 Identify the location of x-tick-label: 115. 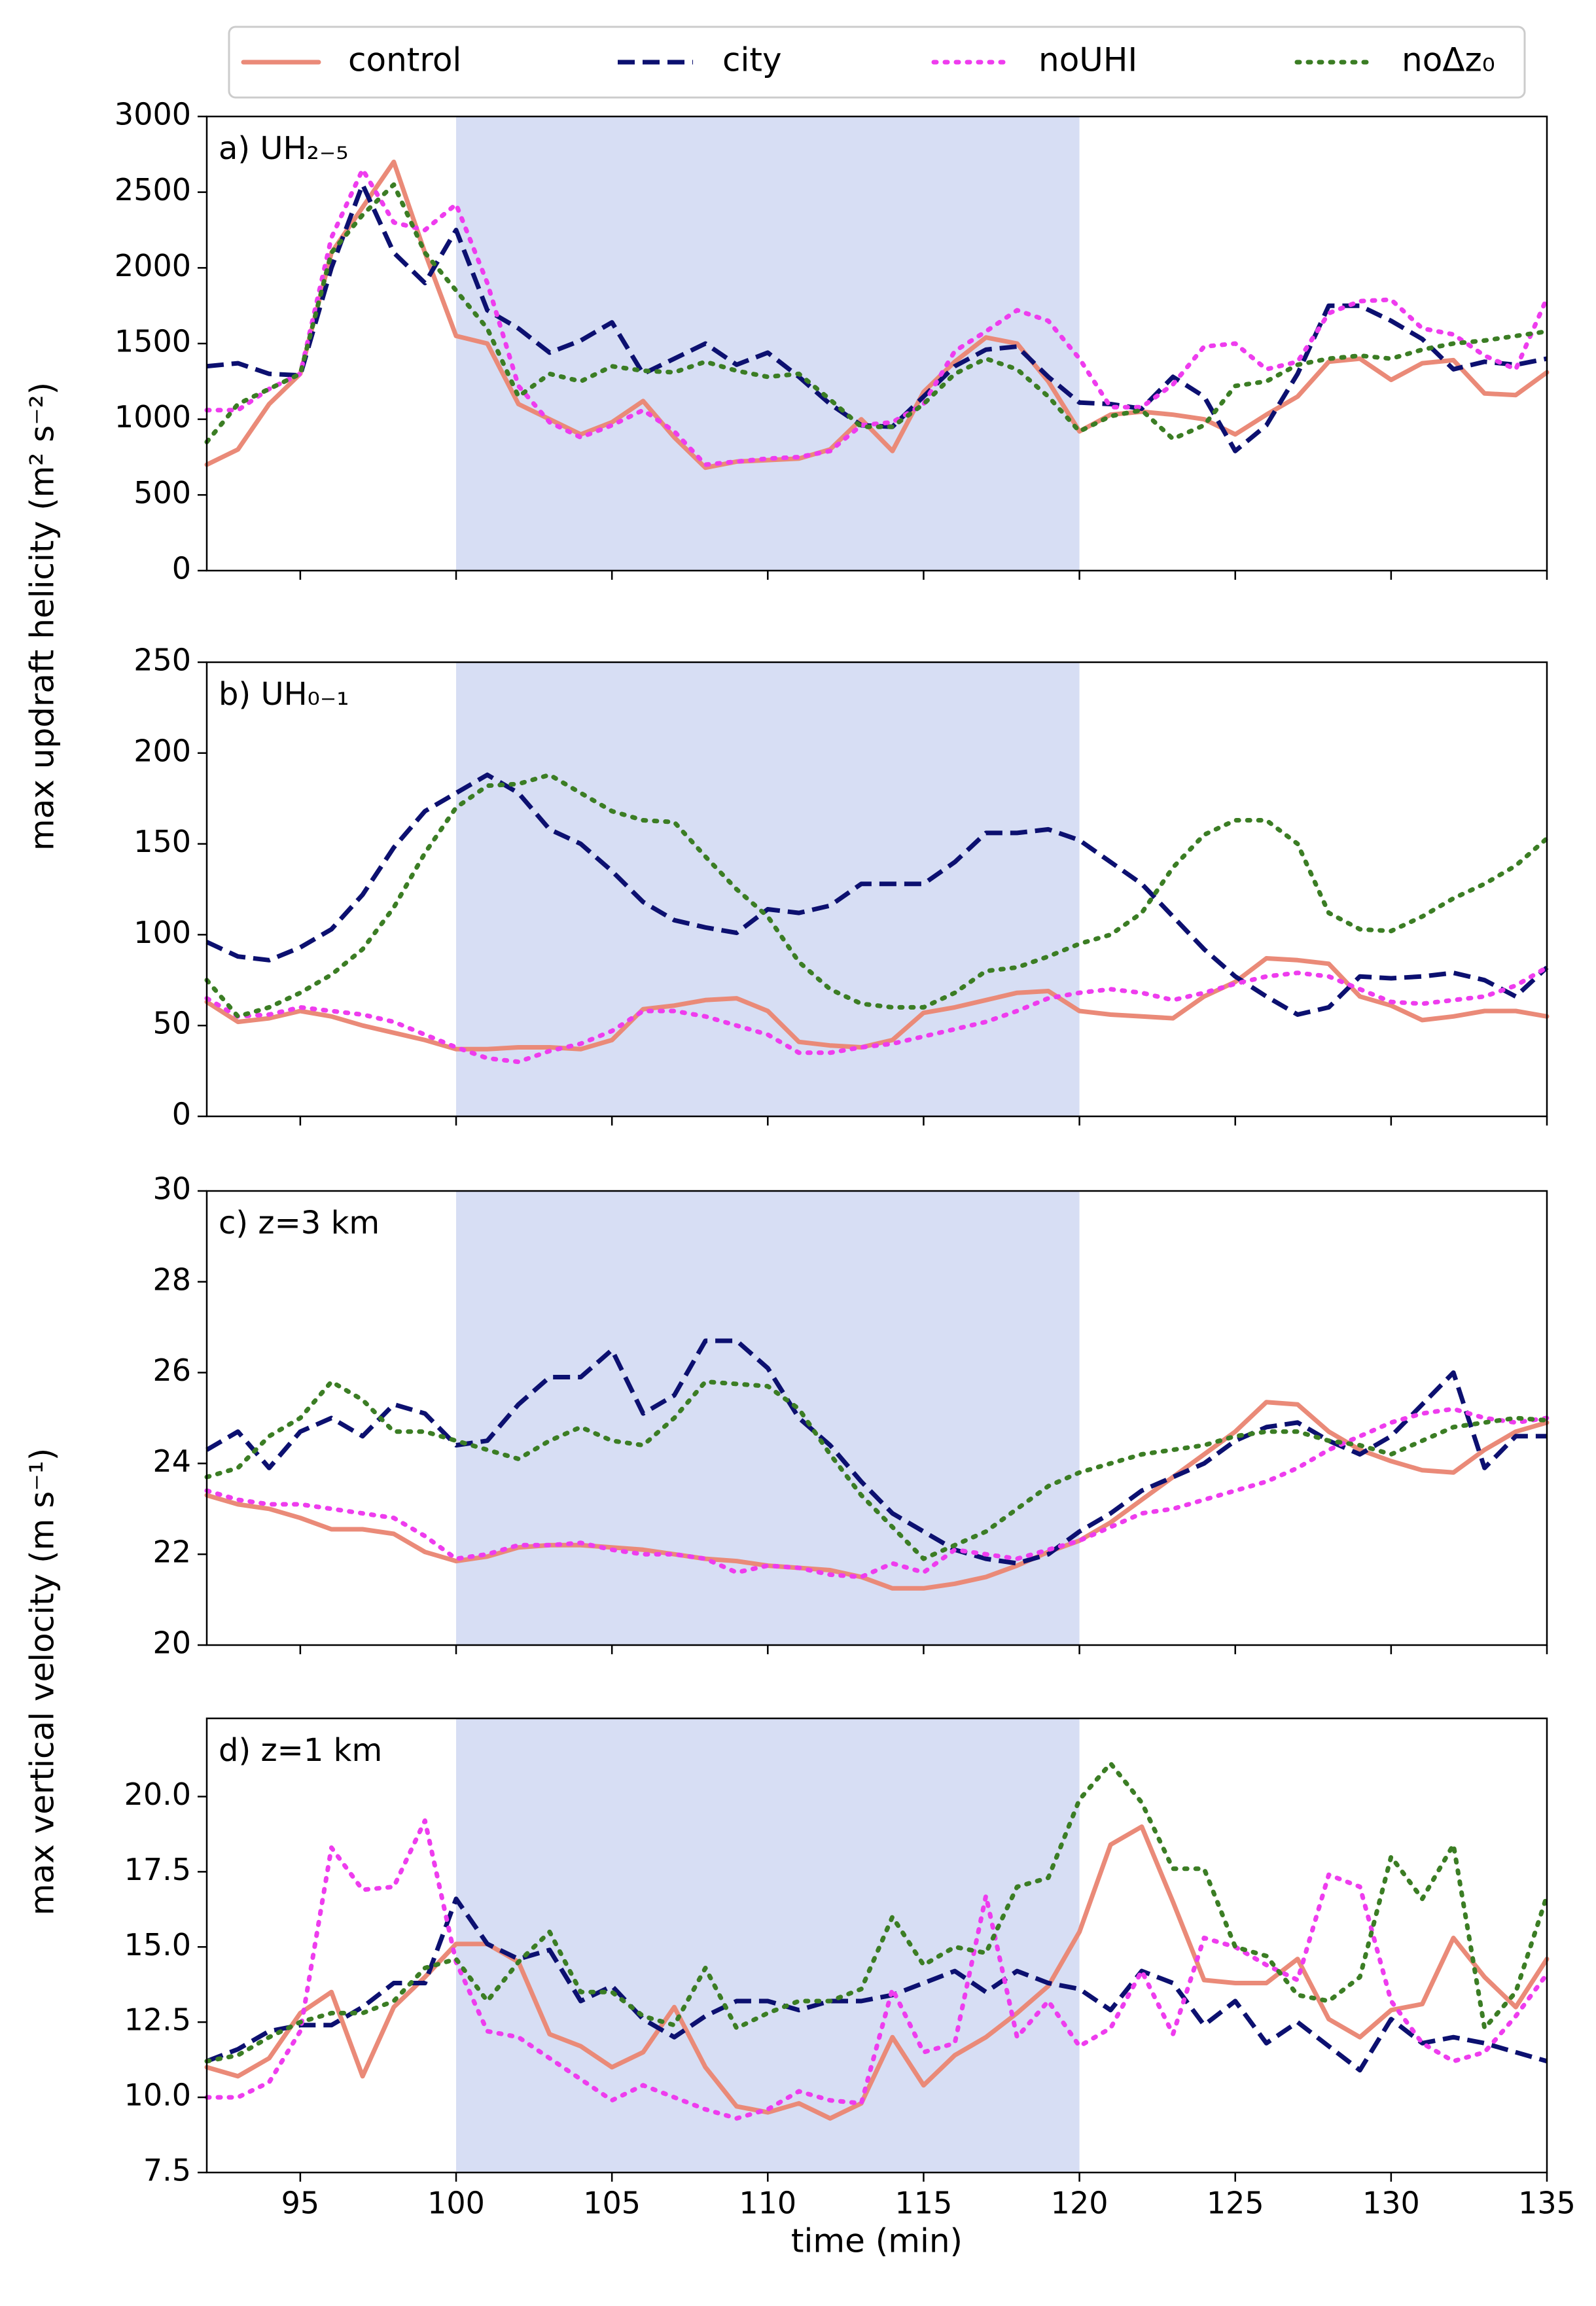
(924, 2204).